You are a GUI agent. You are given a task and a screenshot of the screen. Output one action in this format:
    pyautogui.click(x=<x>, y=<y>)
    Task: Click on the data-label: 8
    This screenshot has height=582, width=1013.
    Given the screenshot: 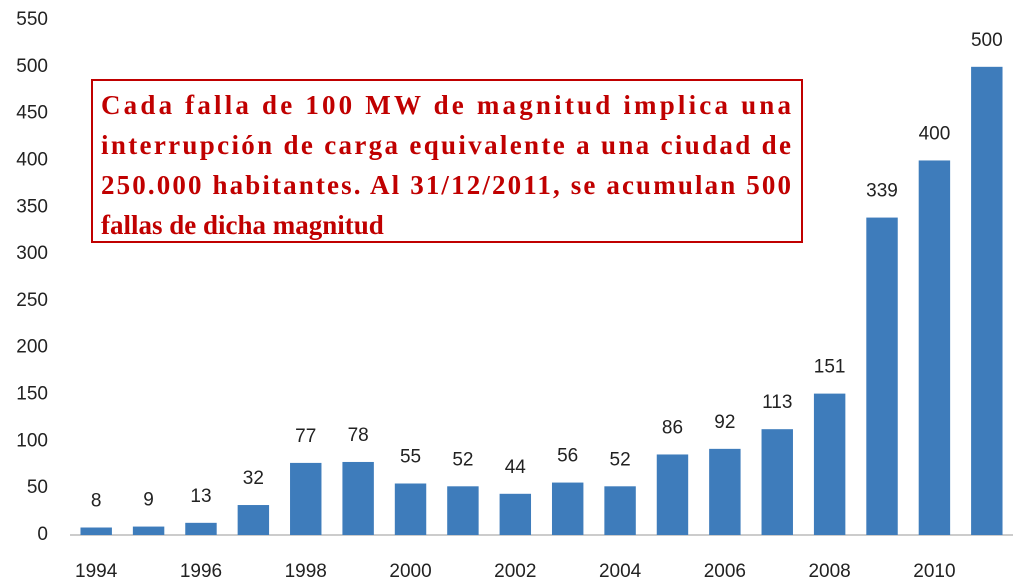 What is the action you would take?
    pyautogui.click(x=96, y=501)
    